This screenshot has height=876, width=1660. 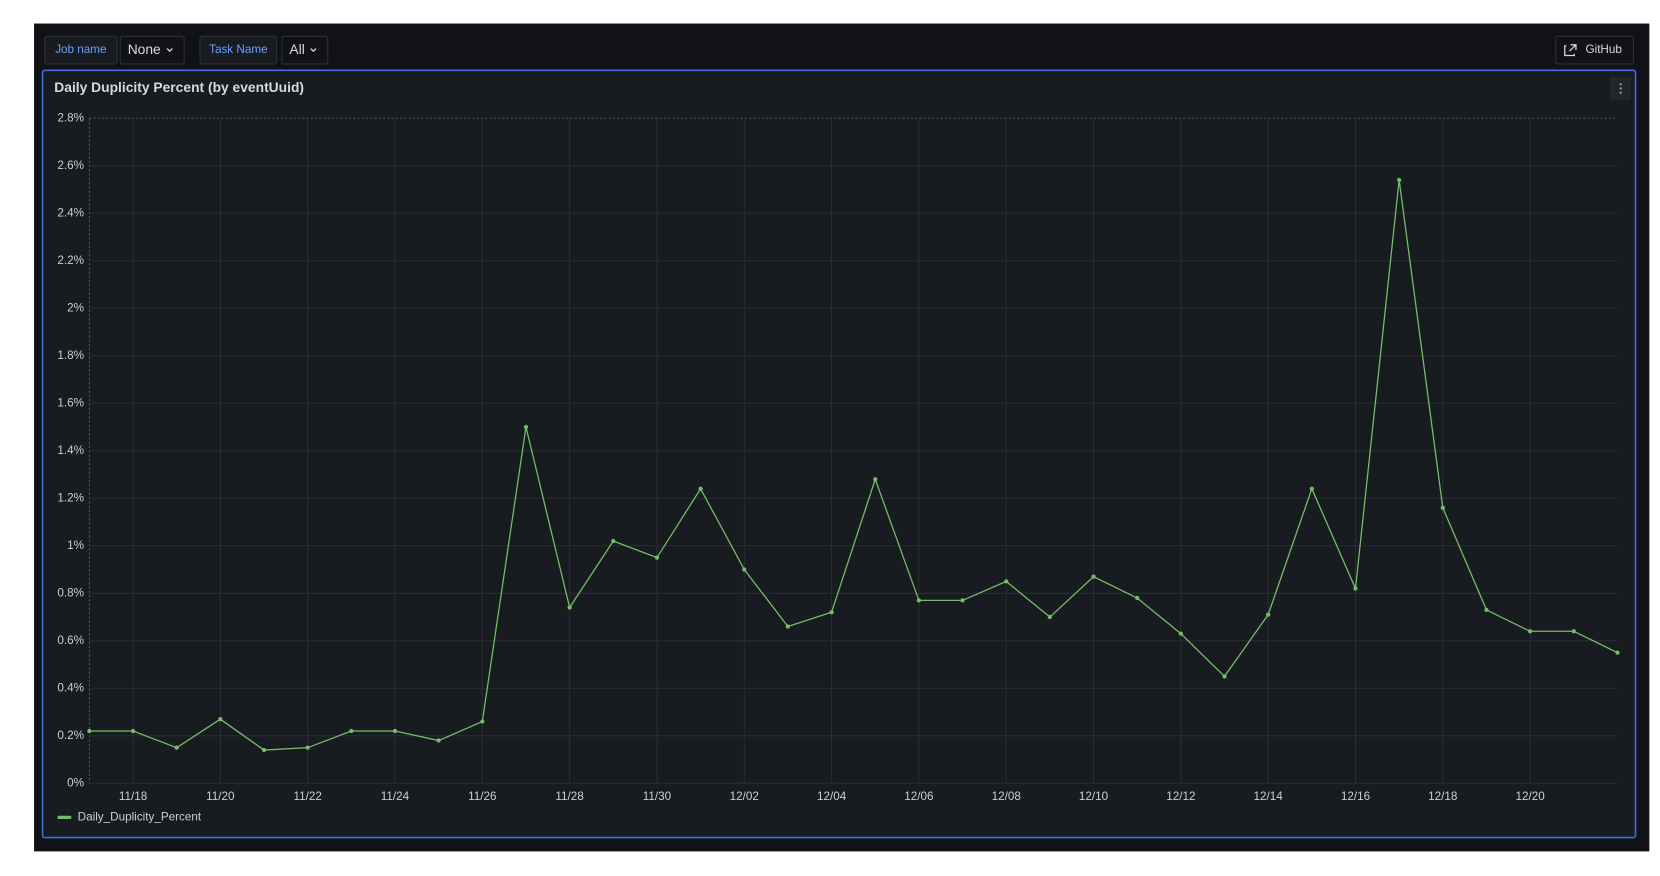 I want to click on x-tick-label: 11/20, so click(x=220, y=796).